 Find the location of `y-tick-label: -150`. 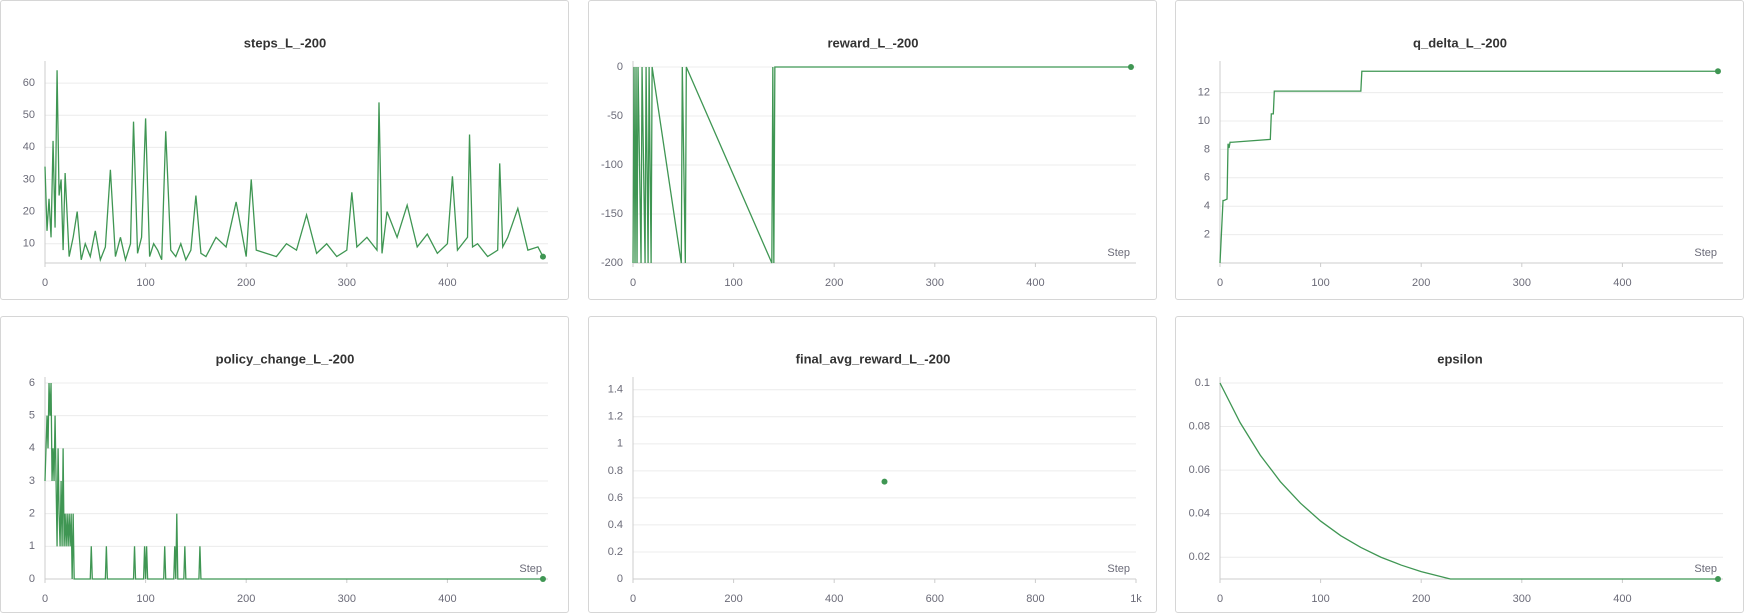

y-tick-label: -150 is located at coordinates (612, 214).